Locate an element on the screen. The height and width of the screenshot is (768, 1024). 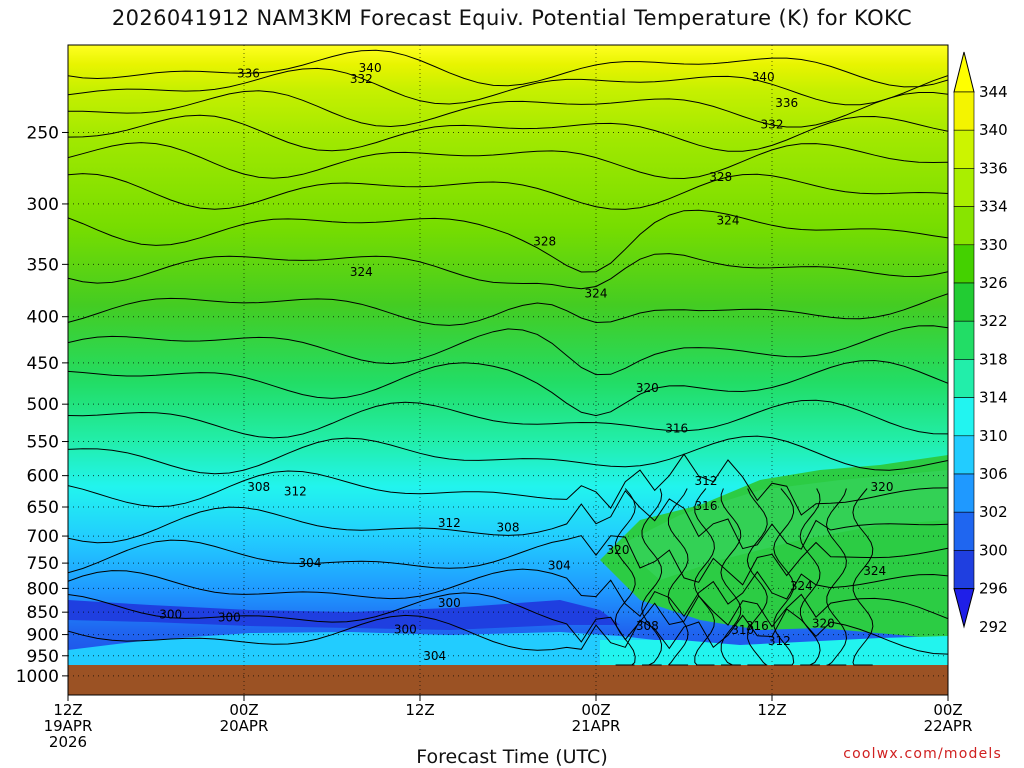
y-tick-label-350: 350 is located at coordinates (43, 265).